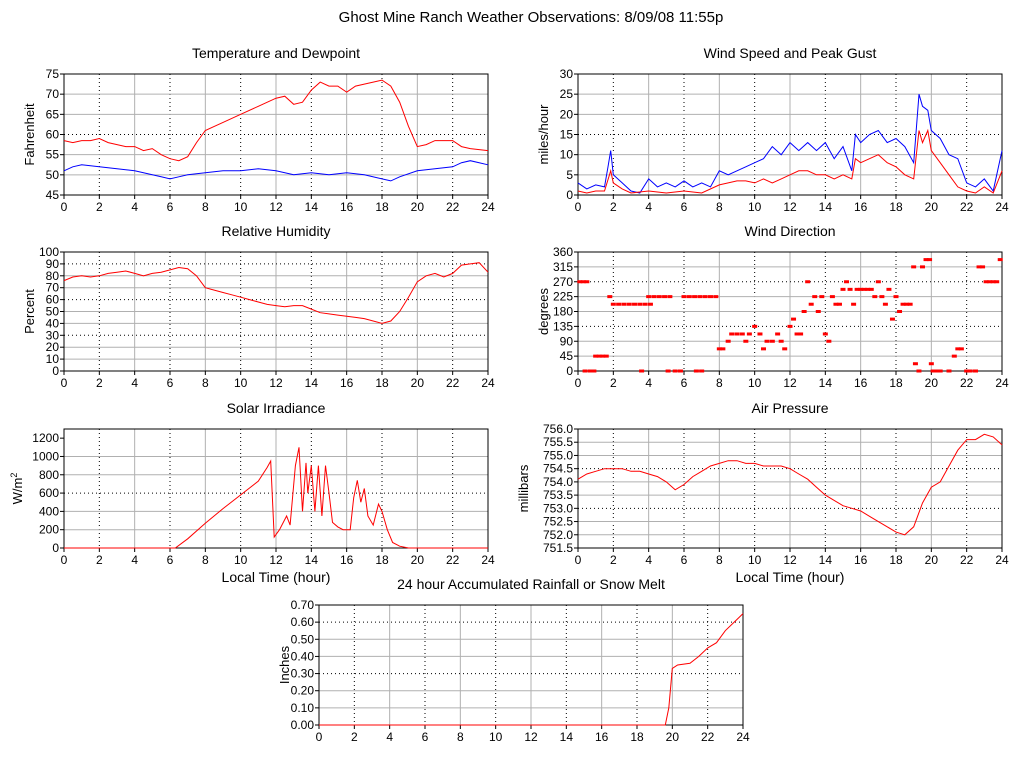  What do you see at coordinates (558, 429) in the screenshot?
I see `y-tick-label: 756.0` at bounding box center [558, 429].